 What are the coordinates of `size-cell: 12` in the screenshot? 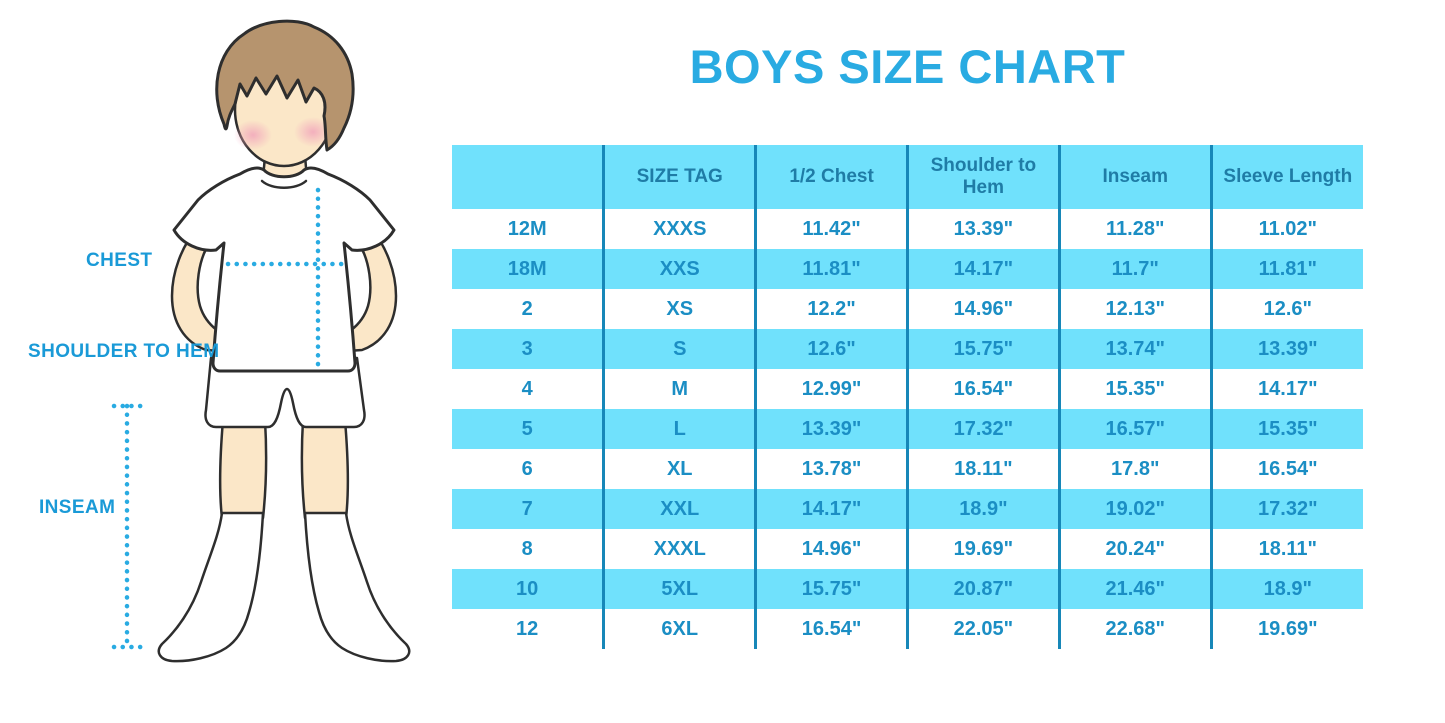 It's located at (528, 629).